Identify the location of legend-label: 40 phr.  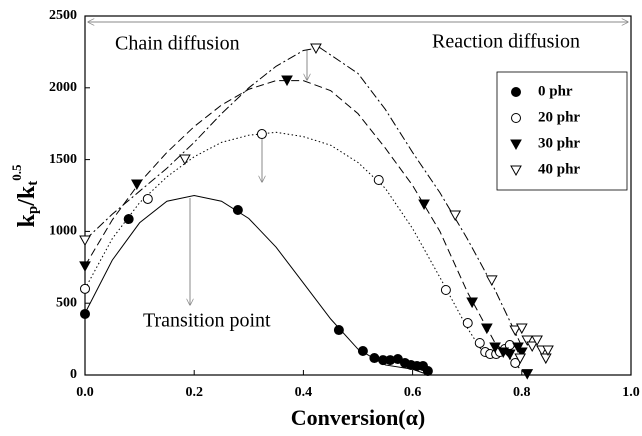
(559, 169).